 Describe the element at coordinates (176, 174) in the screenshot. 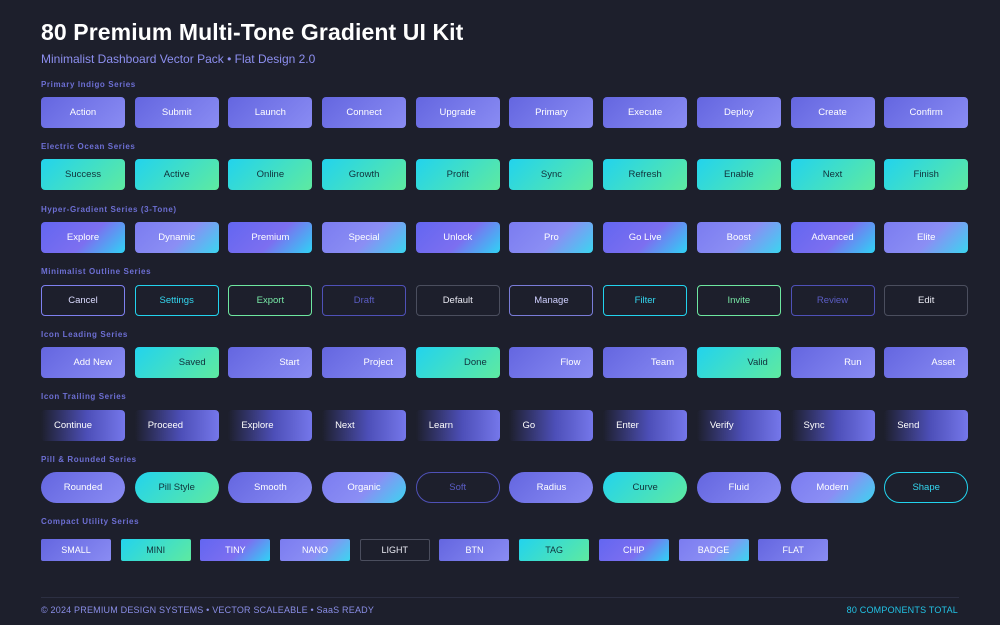

I see `active-button: Active` at that location.